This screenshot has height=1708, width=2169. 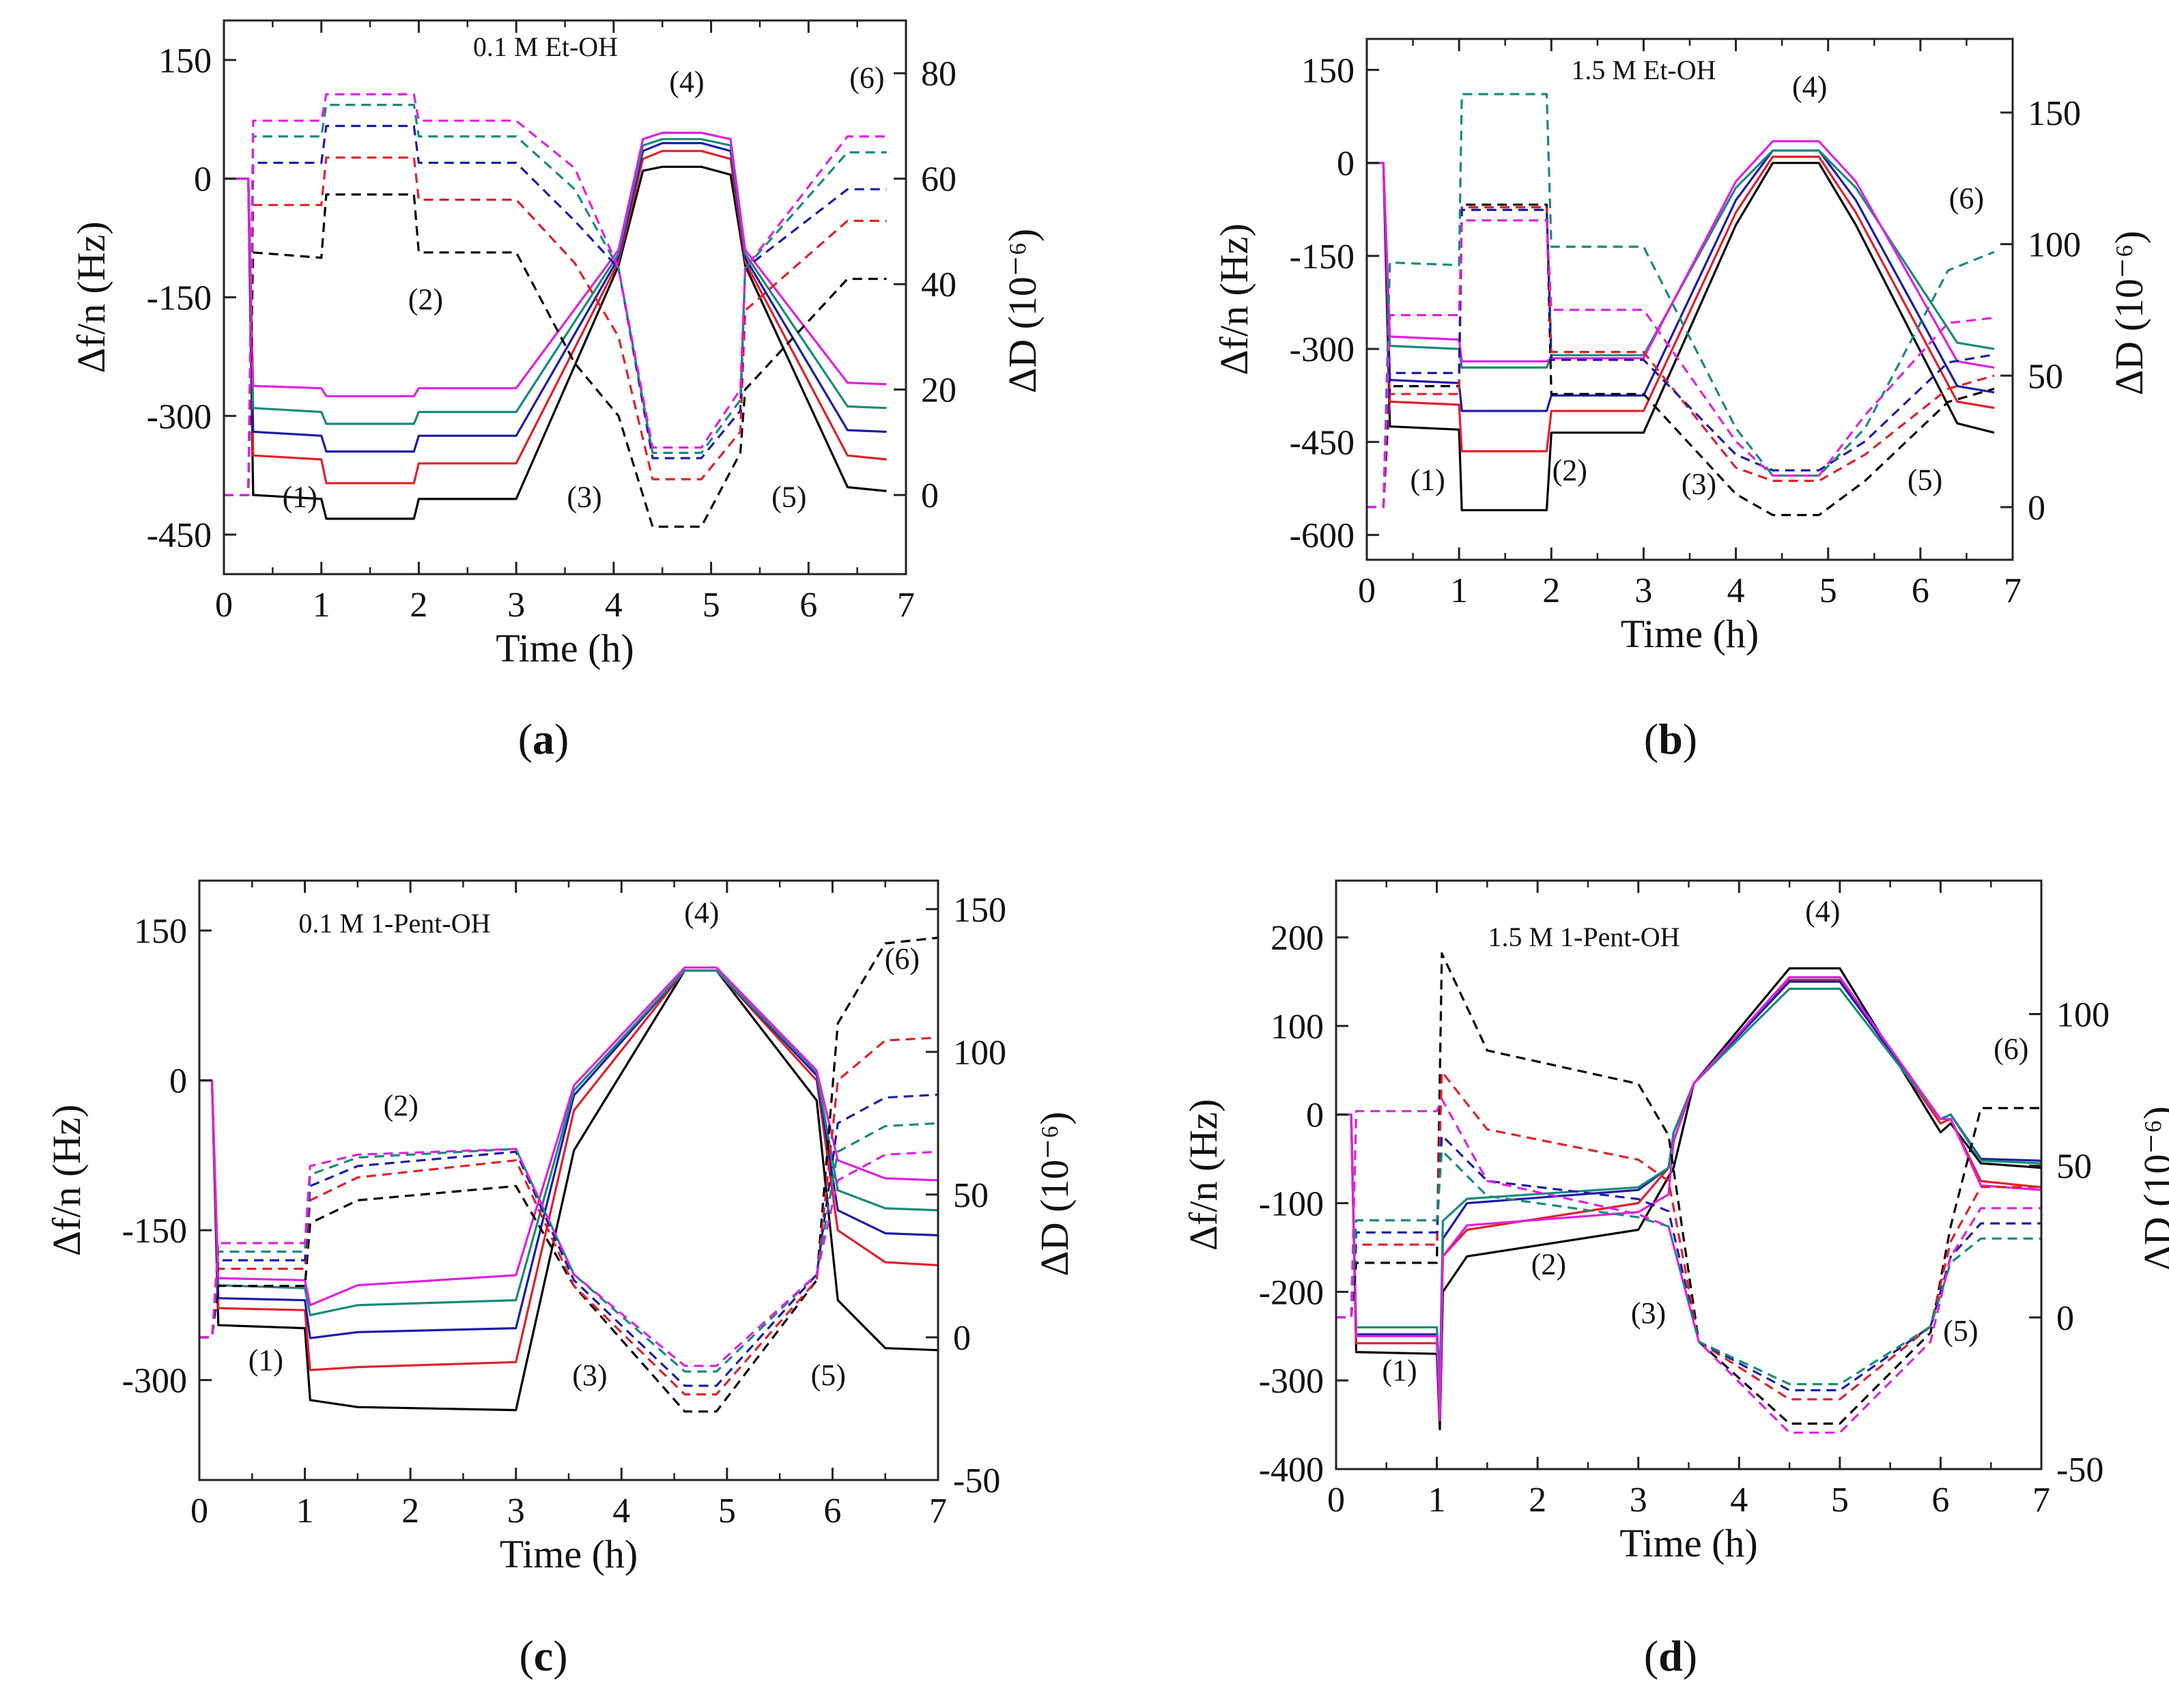 I want to click on panel-letter: d, so click(x=1670, y=1656).